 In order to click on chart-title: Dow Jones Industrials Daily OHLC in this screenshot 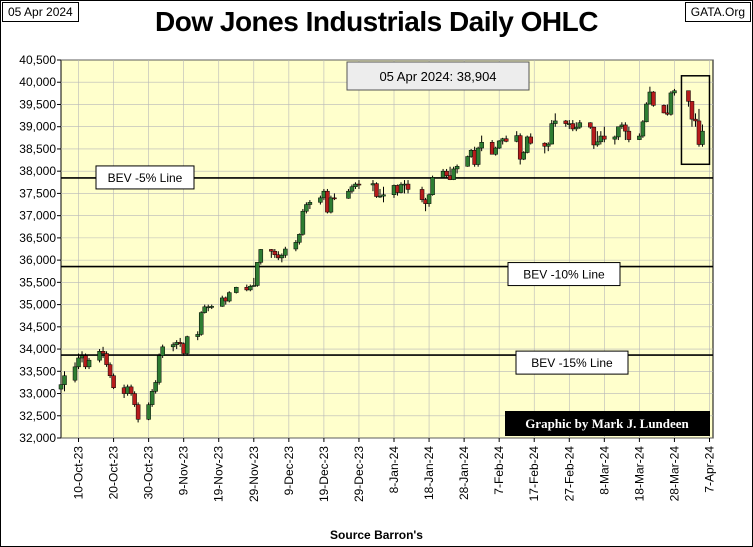, I will do `click(376, 21)`.